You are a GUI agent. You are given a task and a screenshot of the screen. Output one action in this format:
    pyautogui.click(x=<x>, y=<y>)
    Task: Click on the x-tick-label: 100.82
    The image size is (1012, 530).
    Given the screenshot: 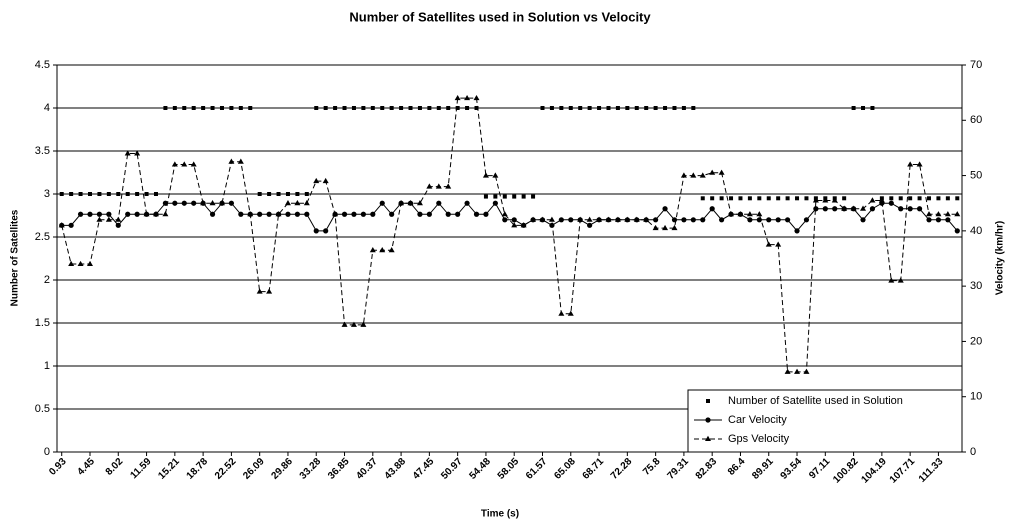 What is the action you would take?
    pyautogui.click(x=846, y=471)
    